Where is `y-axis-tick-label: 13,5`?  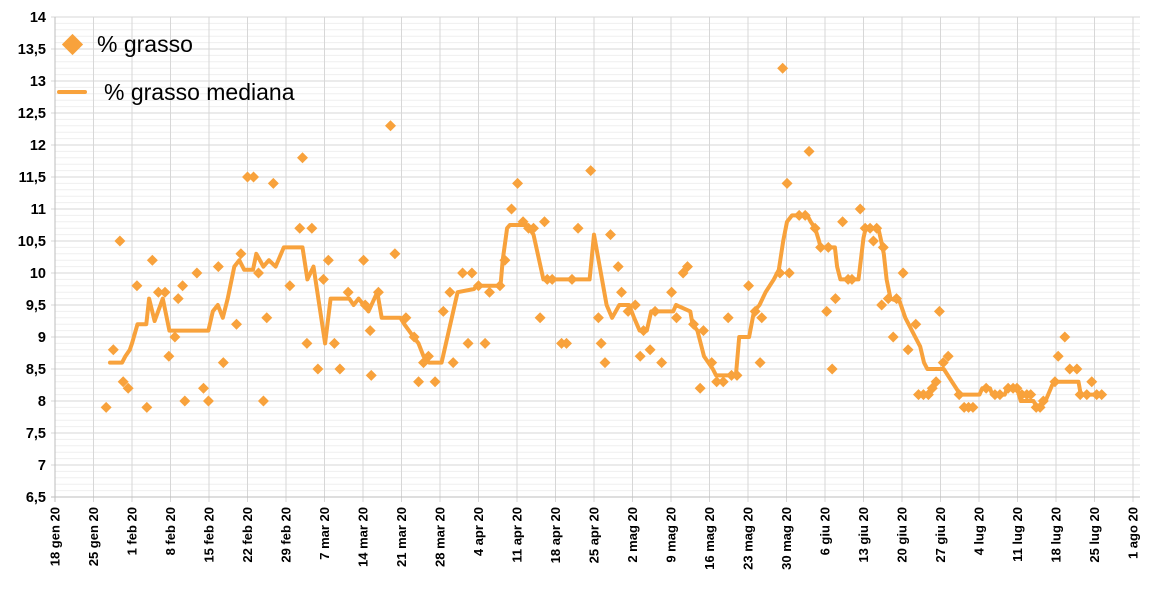
y-axis-tick-label: 13,5 is located at coordinates (32, 50).